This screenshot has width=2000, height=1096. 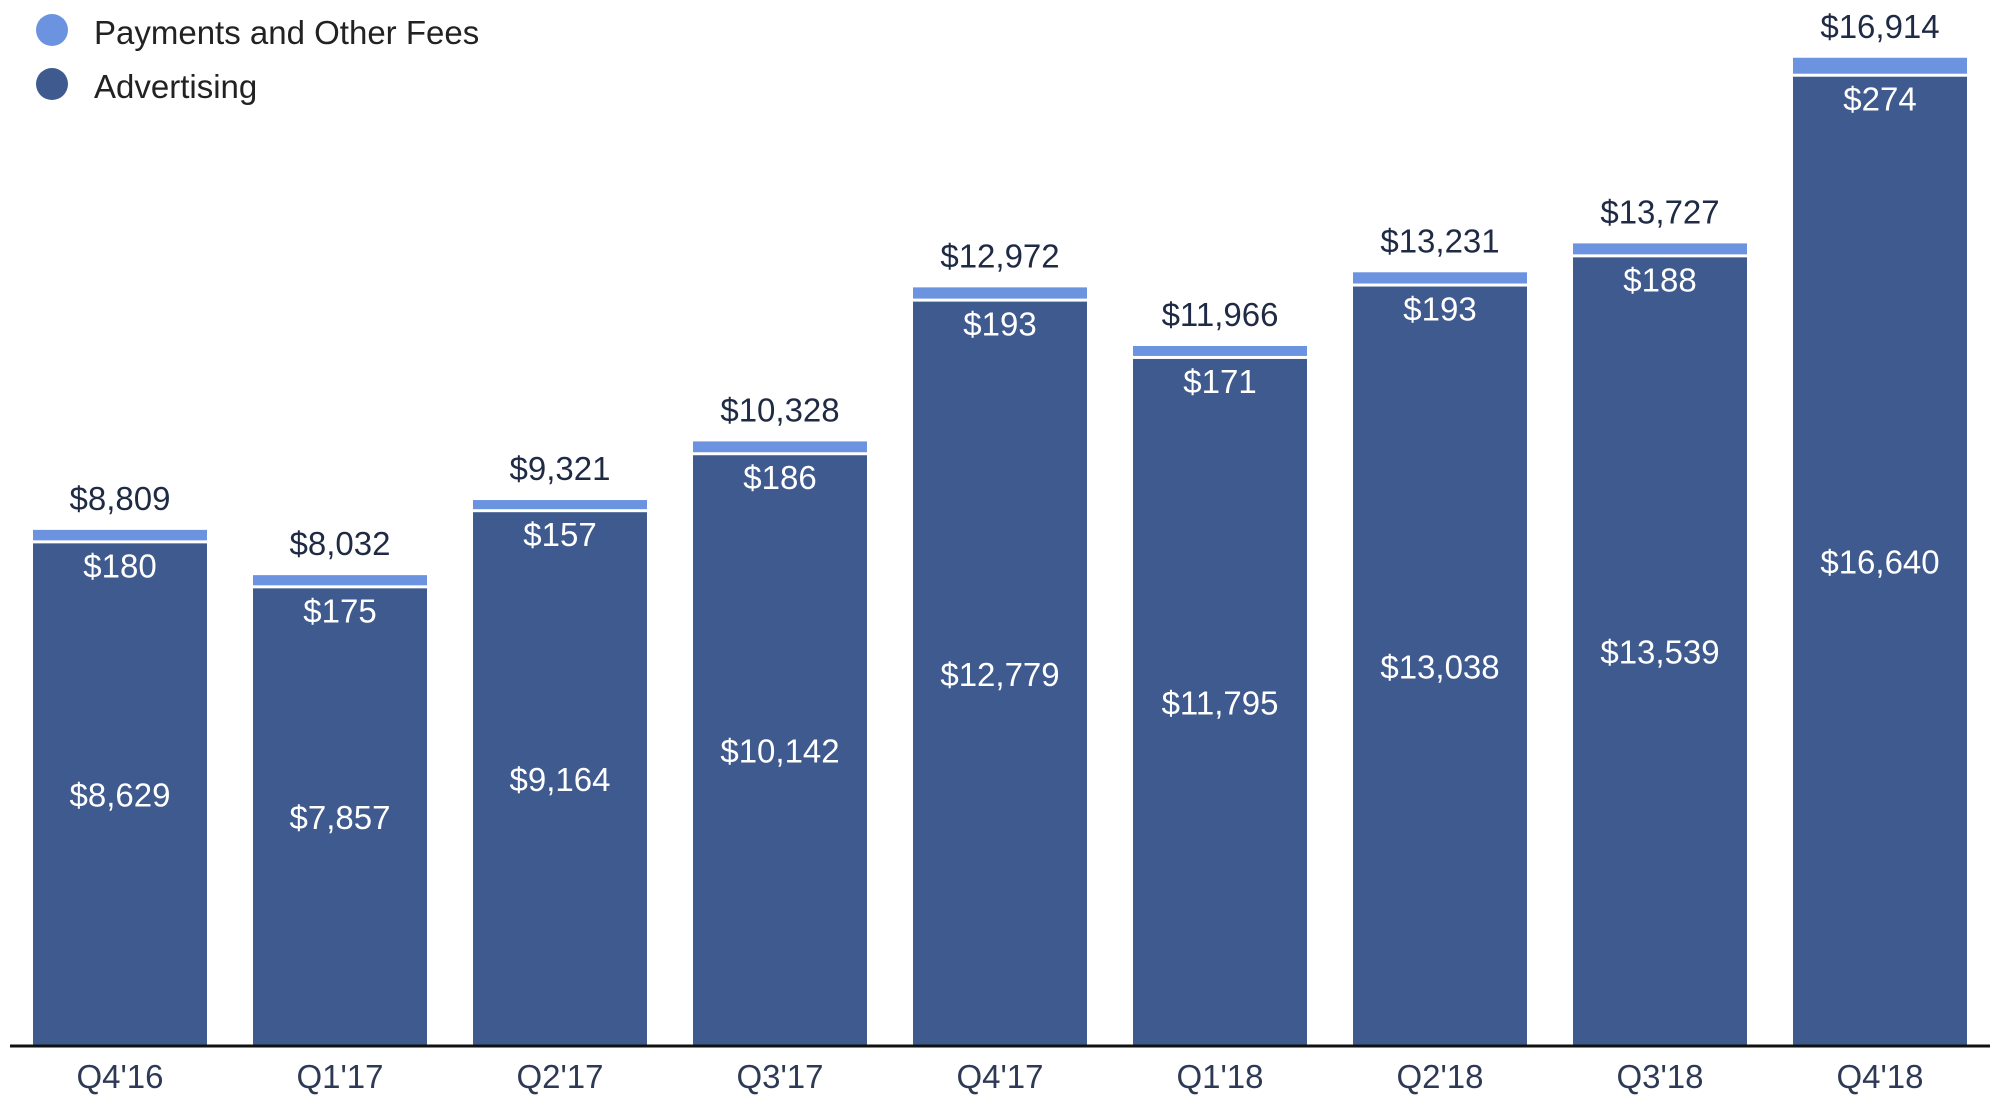 I want to click on legend-label-advertising: Advertising, so click(x=175, y=86).